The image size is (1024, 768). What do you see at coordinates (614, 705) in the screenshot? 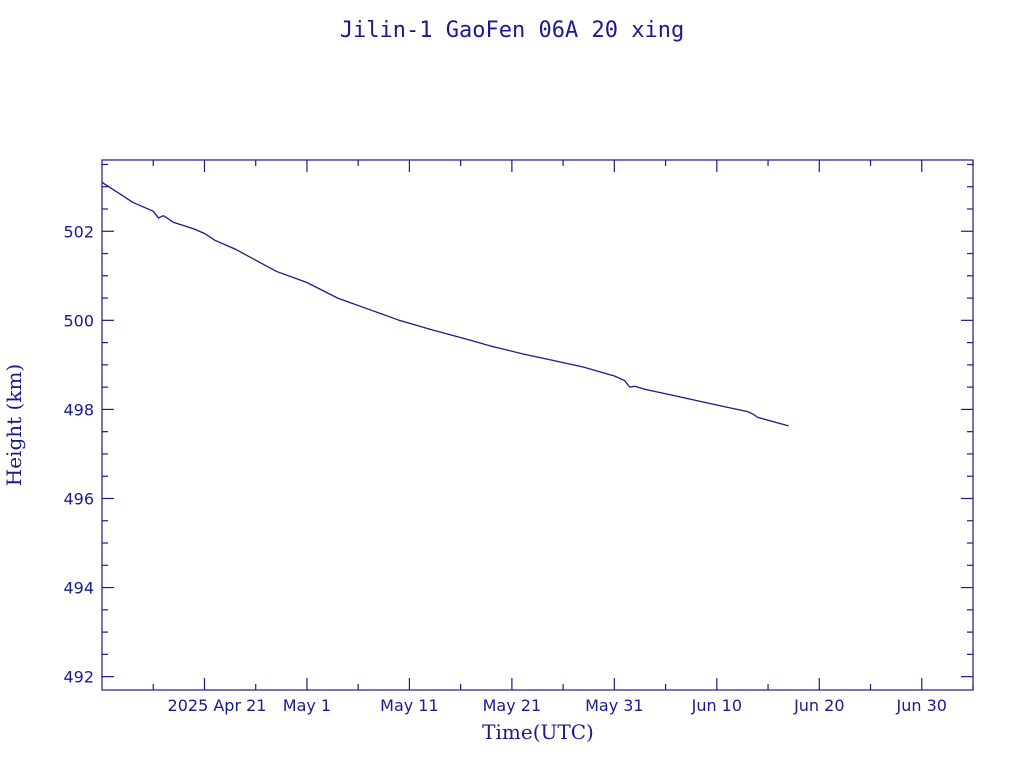
I see `x-tick-label: May 31` at bounding box center [614, 705].